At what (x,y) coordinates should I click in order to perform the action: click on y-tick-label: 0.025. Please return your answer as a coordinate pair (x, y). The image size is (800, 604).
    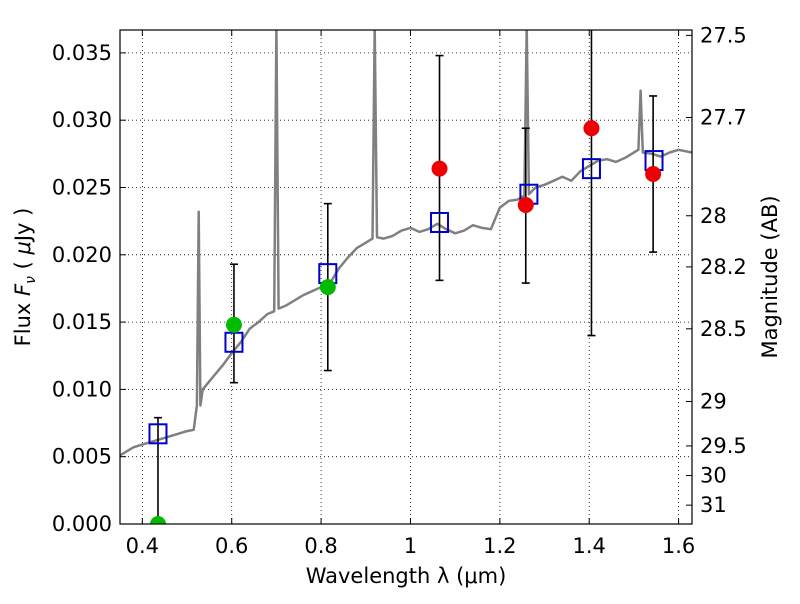
    Looking at the image, I should click on (82, 187).